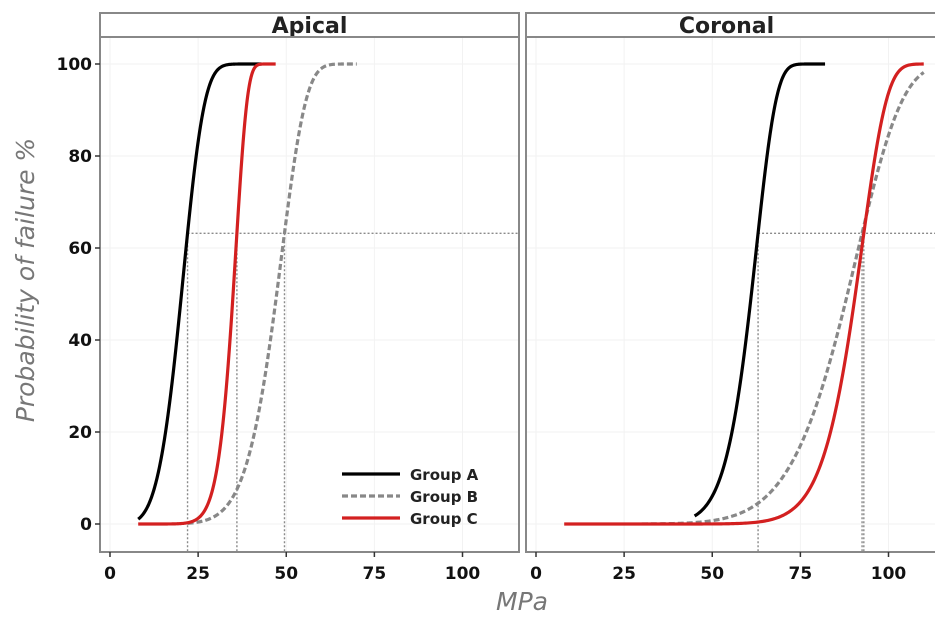 This screenshot has width=935, height=617. Describe the element at coordinates (25, 280) in the screenshot. I see `y-axis-title: Probability of failure %` at that location.